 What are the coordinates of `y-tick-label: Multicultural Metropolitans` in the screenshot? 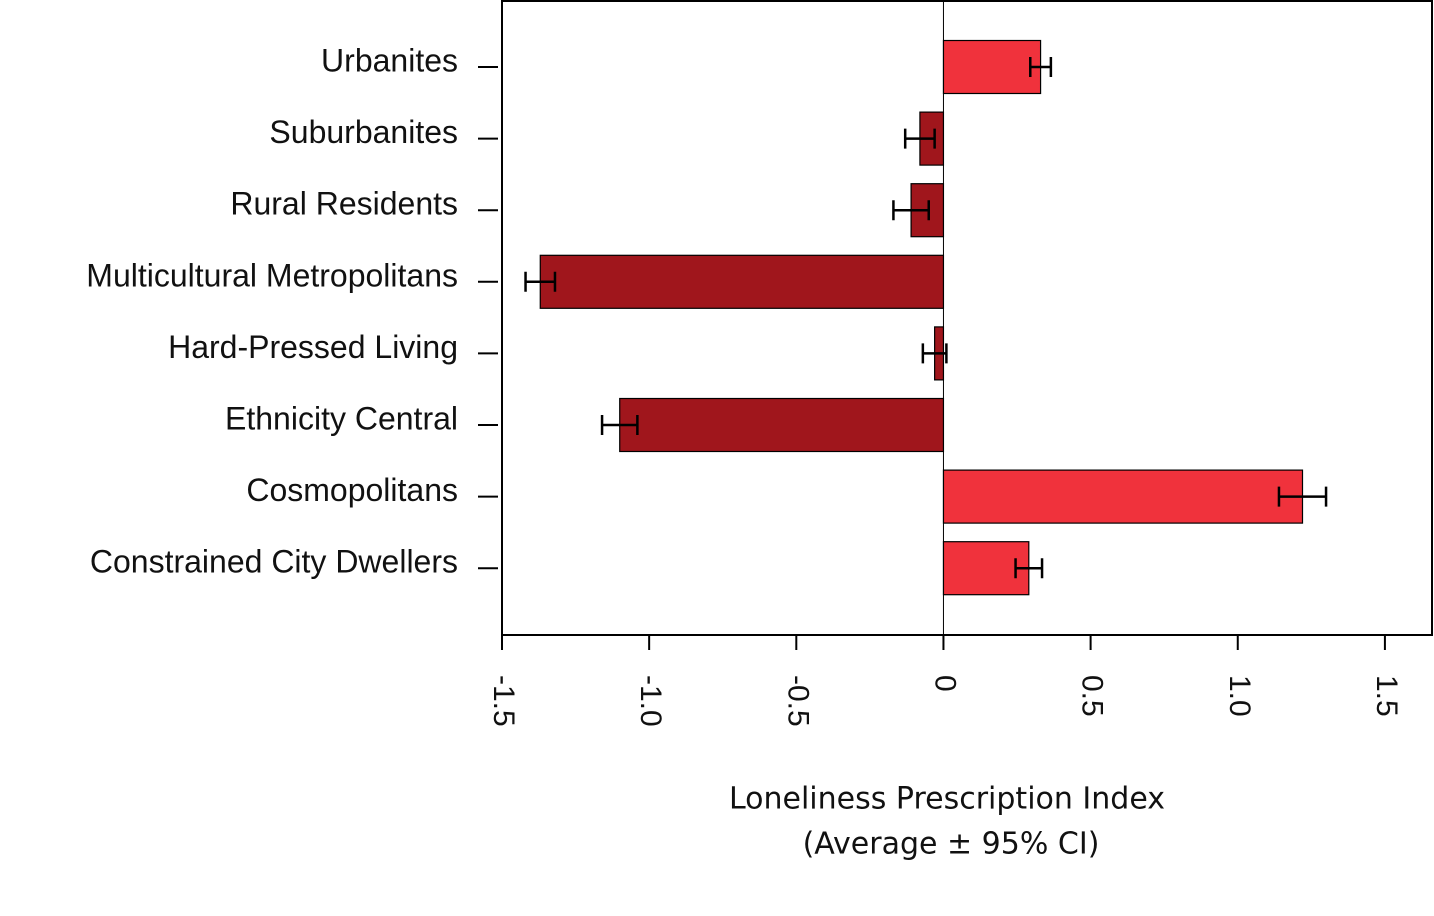 It's located at (272, 275).